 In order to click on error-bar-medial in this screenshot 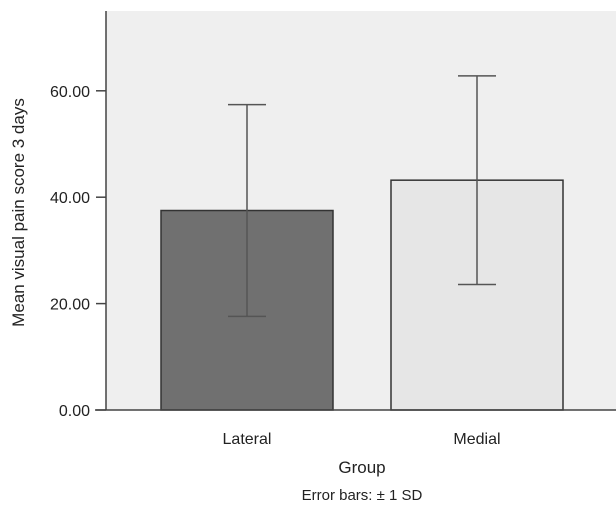, I will do `click(477, 180)`.